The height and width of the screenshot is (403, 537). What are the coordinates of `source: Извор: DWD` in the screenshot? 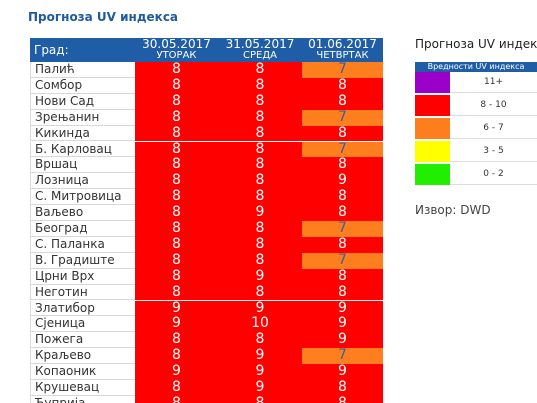 It's located at (453, 210).